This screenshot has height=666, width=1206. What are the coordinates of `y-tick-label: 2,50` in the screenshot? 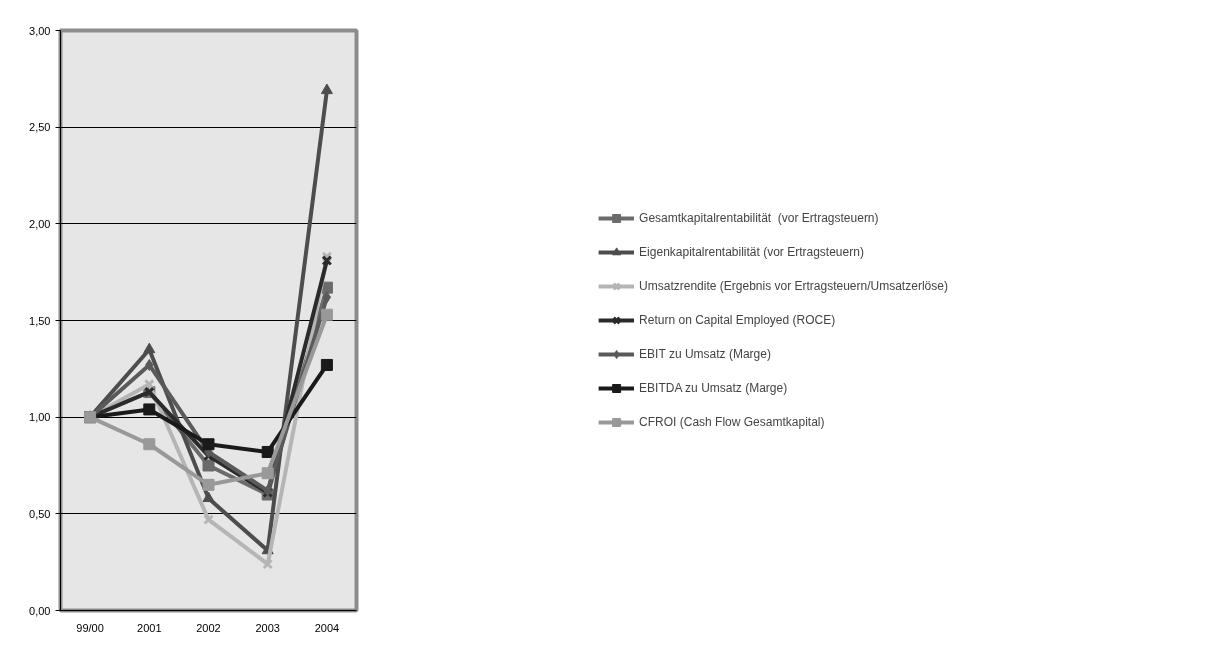 It's located at (40, 127).